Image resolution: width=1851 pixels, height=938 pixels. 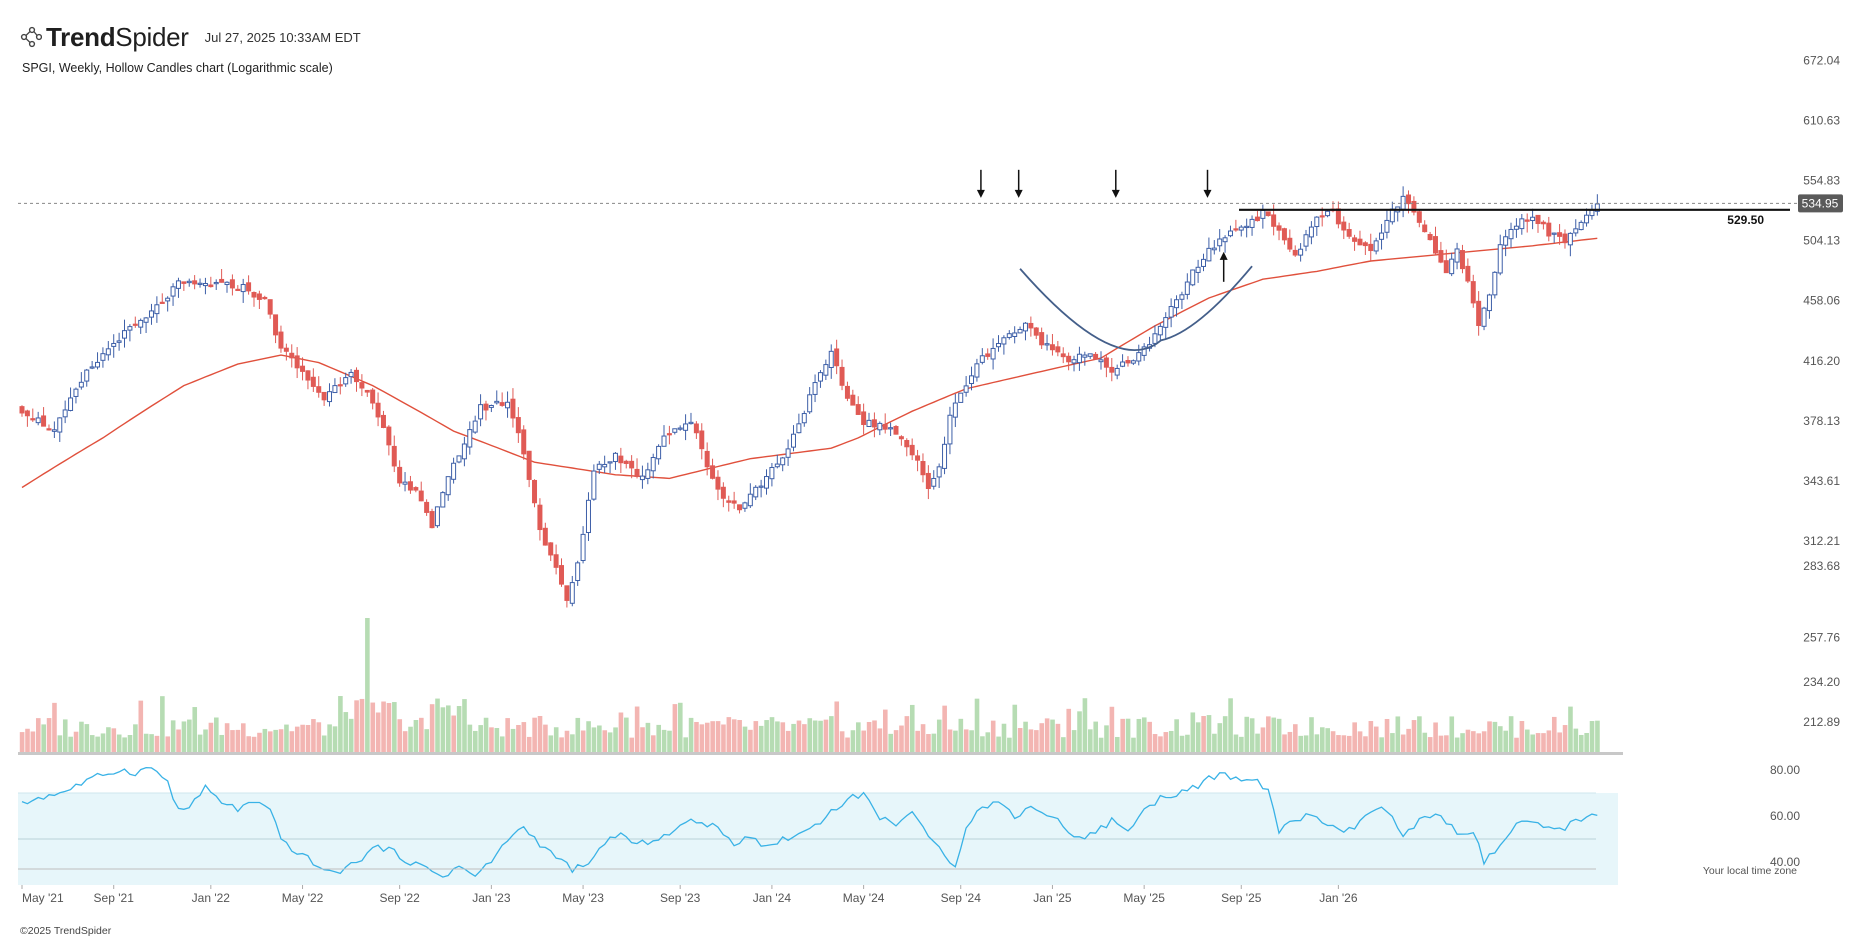 I want to click on x-tick-label: Sep '25, so click(x=1241, y=898).